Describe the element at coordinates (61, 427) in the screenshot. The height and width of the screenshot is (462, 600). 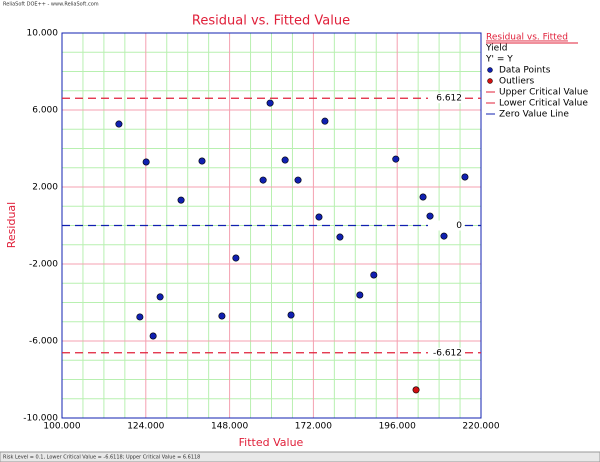
I see `x-tick-label: 100.000` at that location.